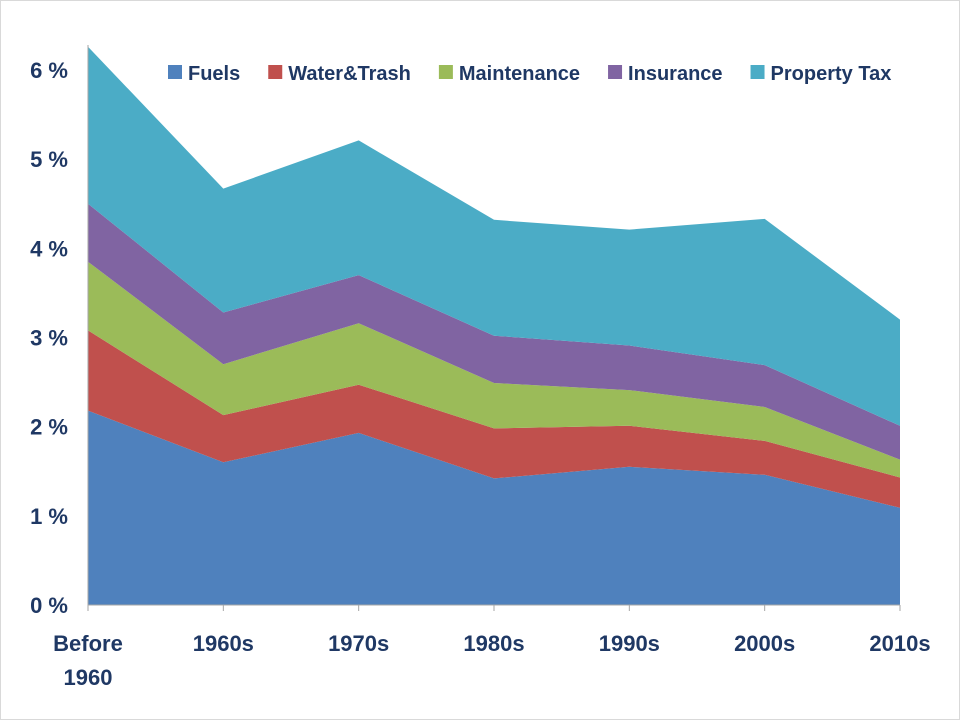  What do you see at coordinates (764, 643) in the screenshot?
I see `x-tick-label: 2000s` at bounding box center [764, 643].